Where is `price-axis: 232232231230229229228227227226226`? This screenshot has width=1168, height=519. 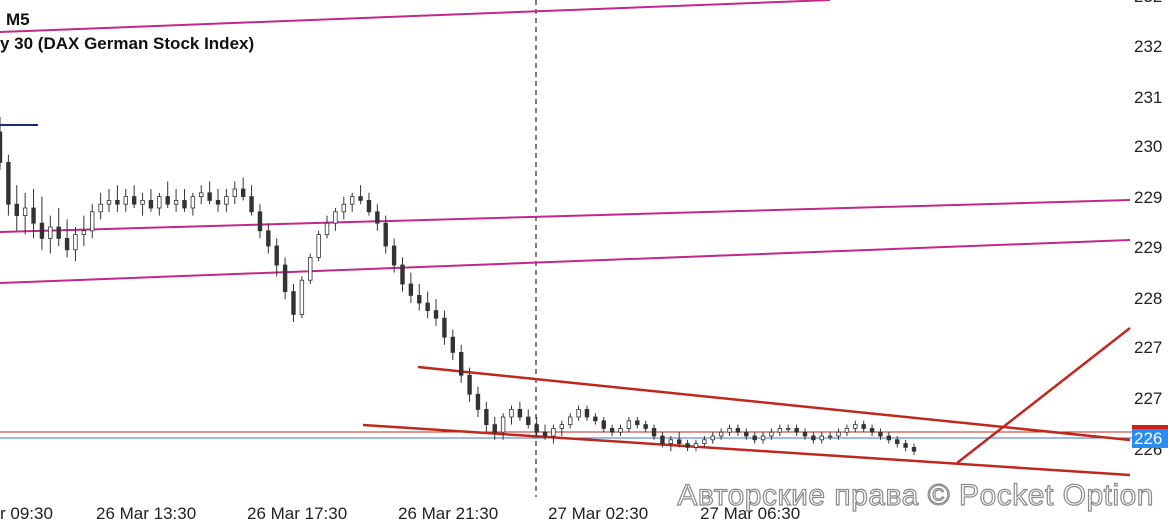
price-axis: 232232231230229229228227227226226 is located at coordinates (1150, 229).